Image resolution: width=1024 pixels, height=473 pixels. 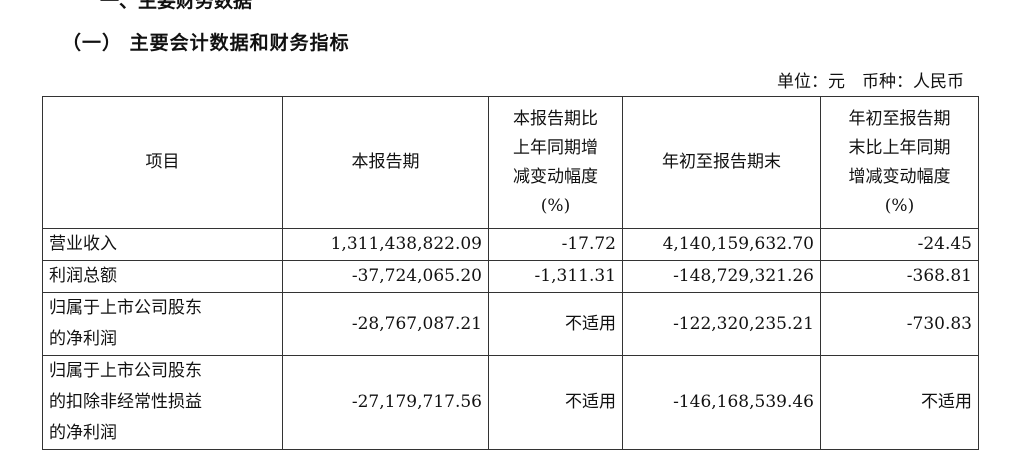 I want to click on cell-current: -28,767,087.21, so click(x=385, y=324).